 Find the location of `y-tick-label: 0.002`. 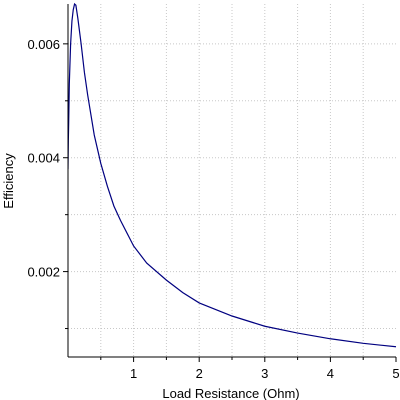

y-tick-label: 0.002 is located at coordinates (43, 272).